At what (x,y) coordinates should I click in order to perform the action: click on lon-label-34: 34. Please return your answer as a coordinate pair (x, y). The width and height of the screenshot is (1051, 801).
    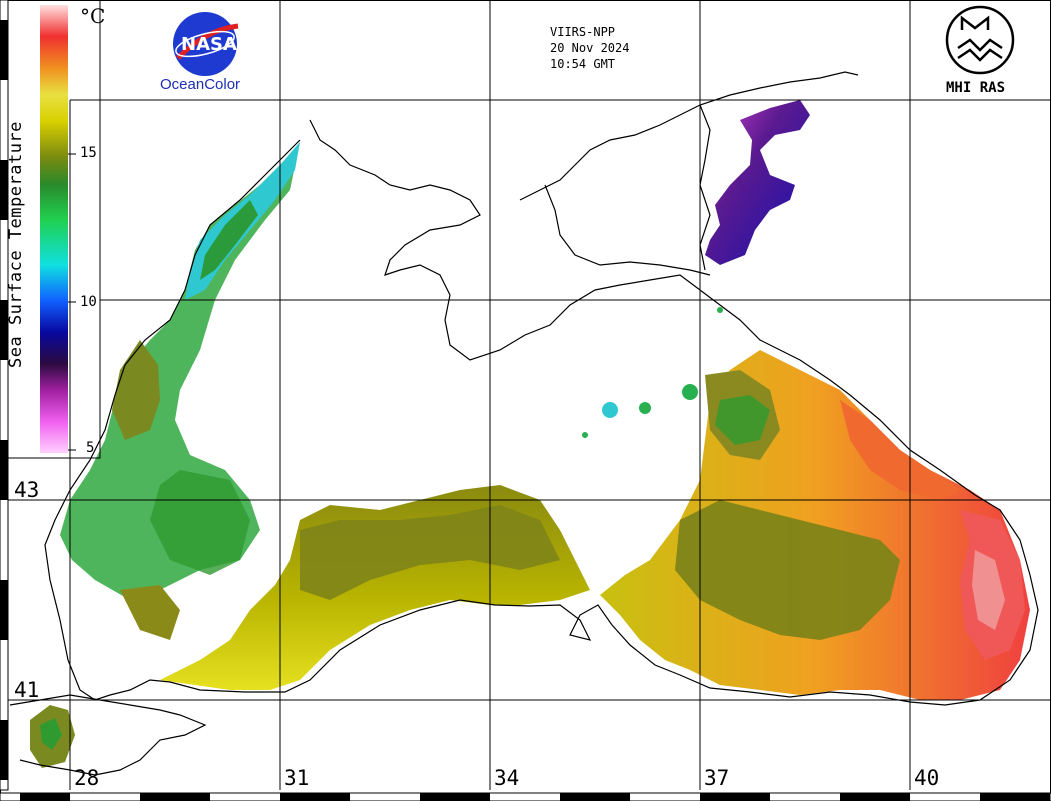
    Looking at the image, I should click on (507, 778).